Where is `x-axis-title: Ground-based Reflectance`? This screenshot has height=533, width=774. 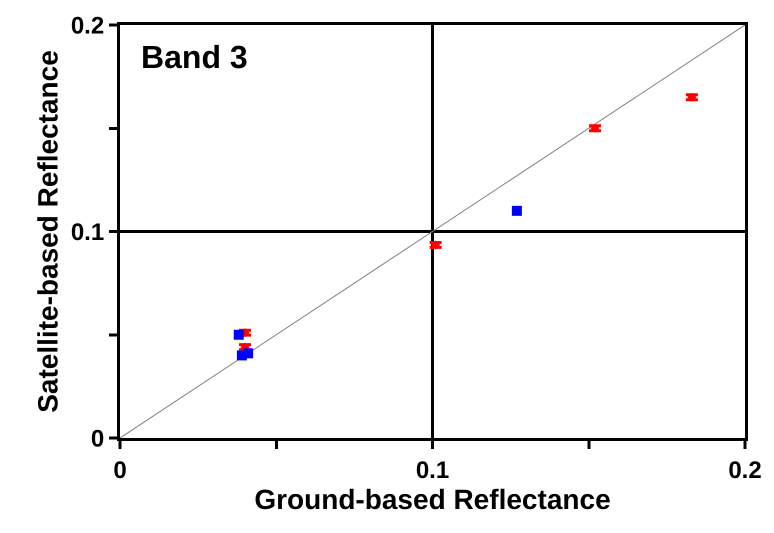
x-axis-title: Ground-based Reflectance is located at coordinates (432, 499).